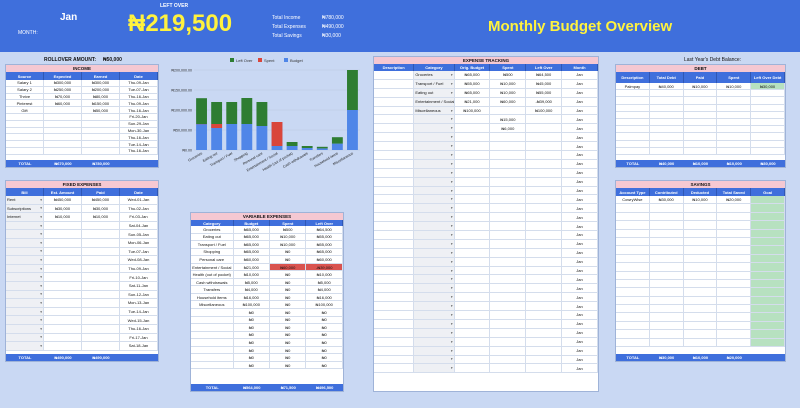 Image resolution: width=800 pixels, height=408 pixels. I want to click on variable-cell: Cash withdrawals, so click(212, 282).